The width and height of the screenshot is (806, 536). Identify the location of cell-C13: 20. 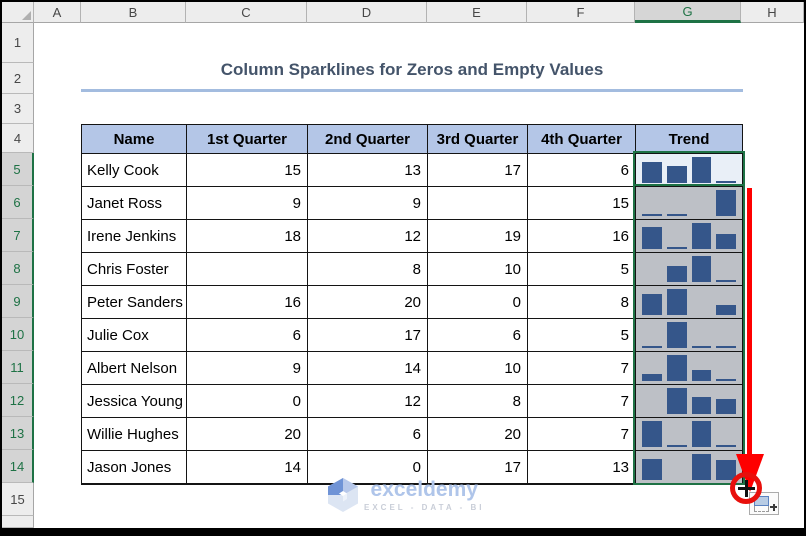
(247, 434).